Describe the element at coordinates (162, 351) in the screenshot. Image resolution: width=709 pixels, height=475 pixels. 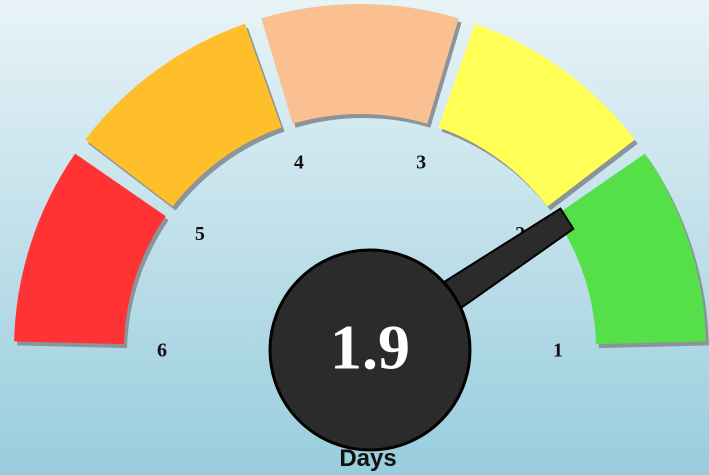
I see `tick-label: 6` at that location.